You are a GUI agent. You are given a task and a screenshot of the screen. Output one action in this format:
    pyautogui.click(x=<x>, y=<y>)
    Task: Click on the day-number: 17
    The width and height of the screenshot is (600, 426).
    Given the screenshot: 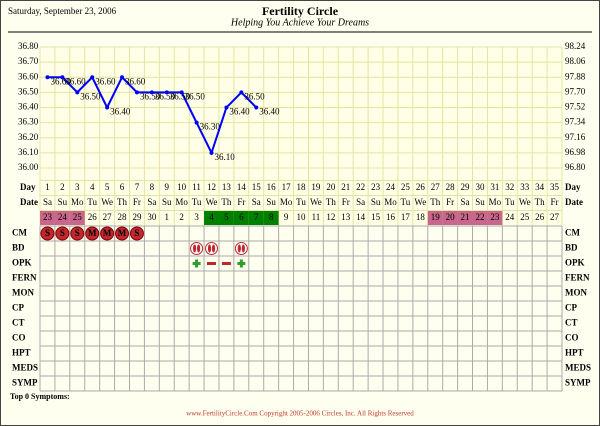 What is the action you would take?
    pyautogui.click(x=287, y=187)
    